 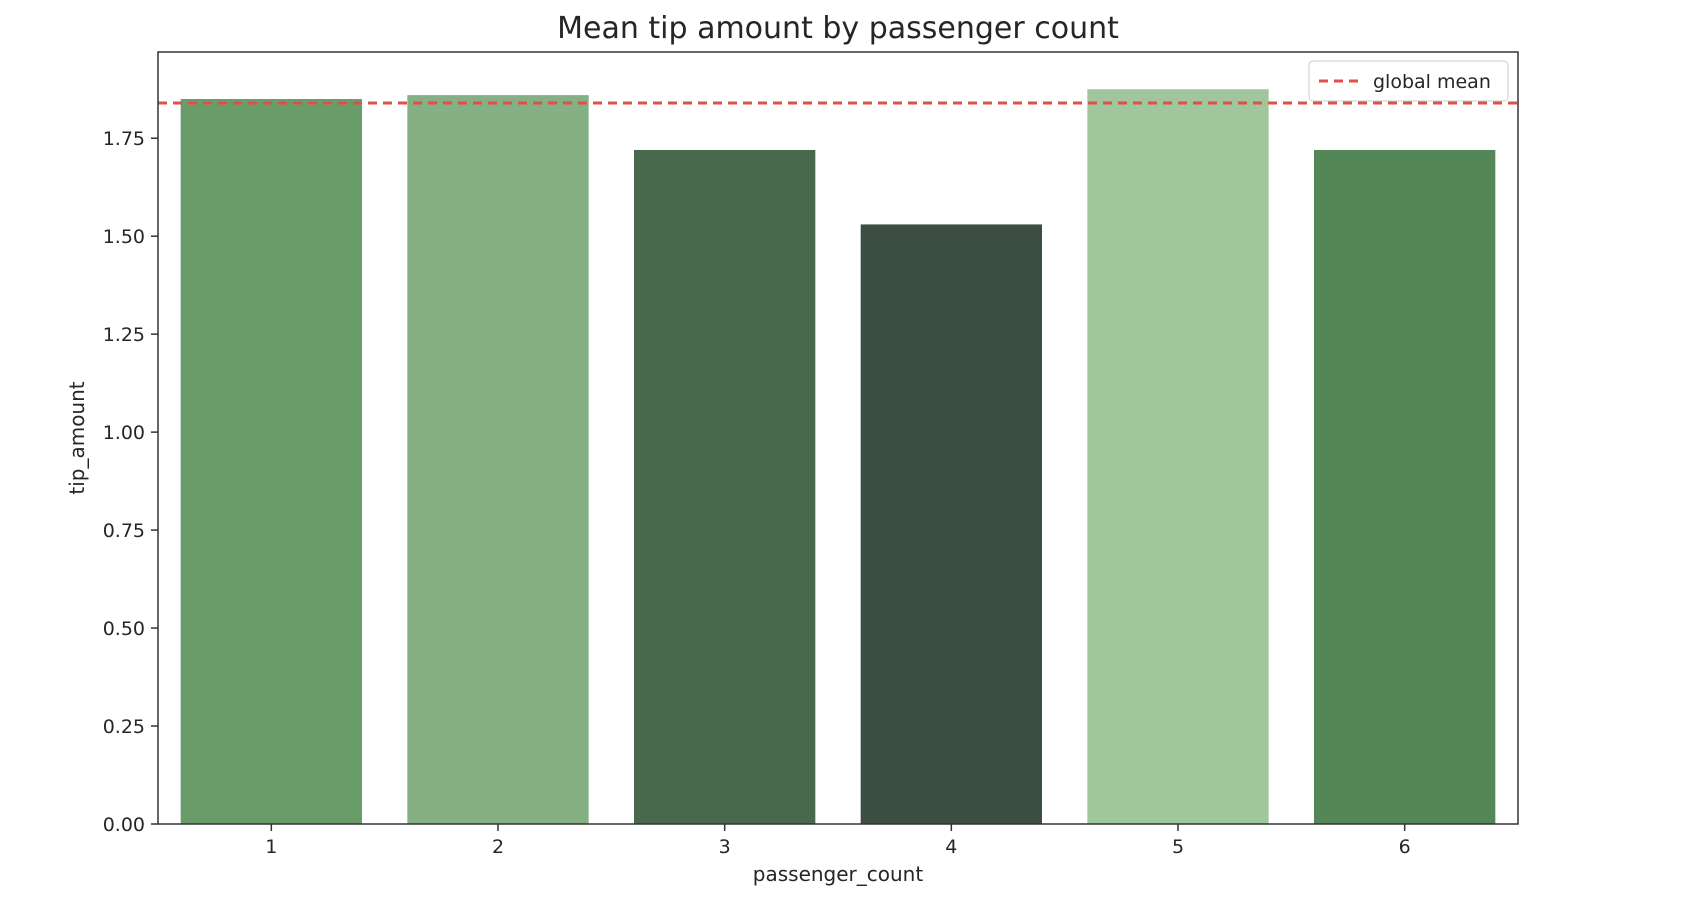 What do you see at coordinates (124, 335) in the screenshot?
I see `y-tick-label: 1.25` at bounding box center [124, 335].